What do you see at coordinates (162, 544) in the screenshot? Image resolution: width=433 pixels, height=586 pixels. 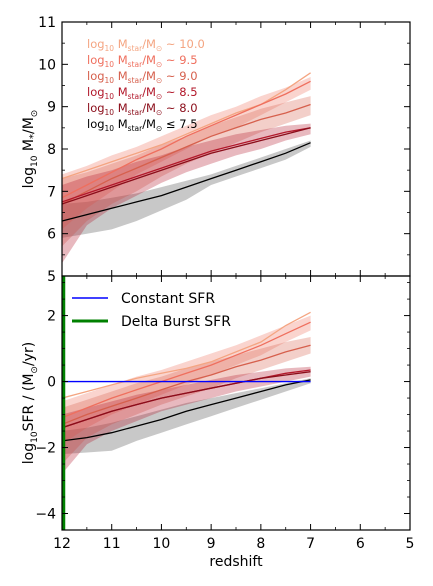 I see `x-tick-label: 10` at bounding box center [162, 544].